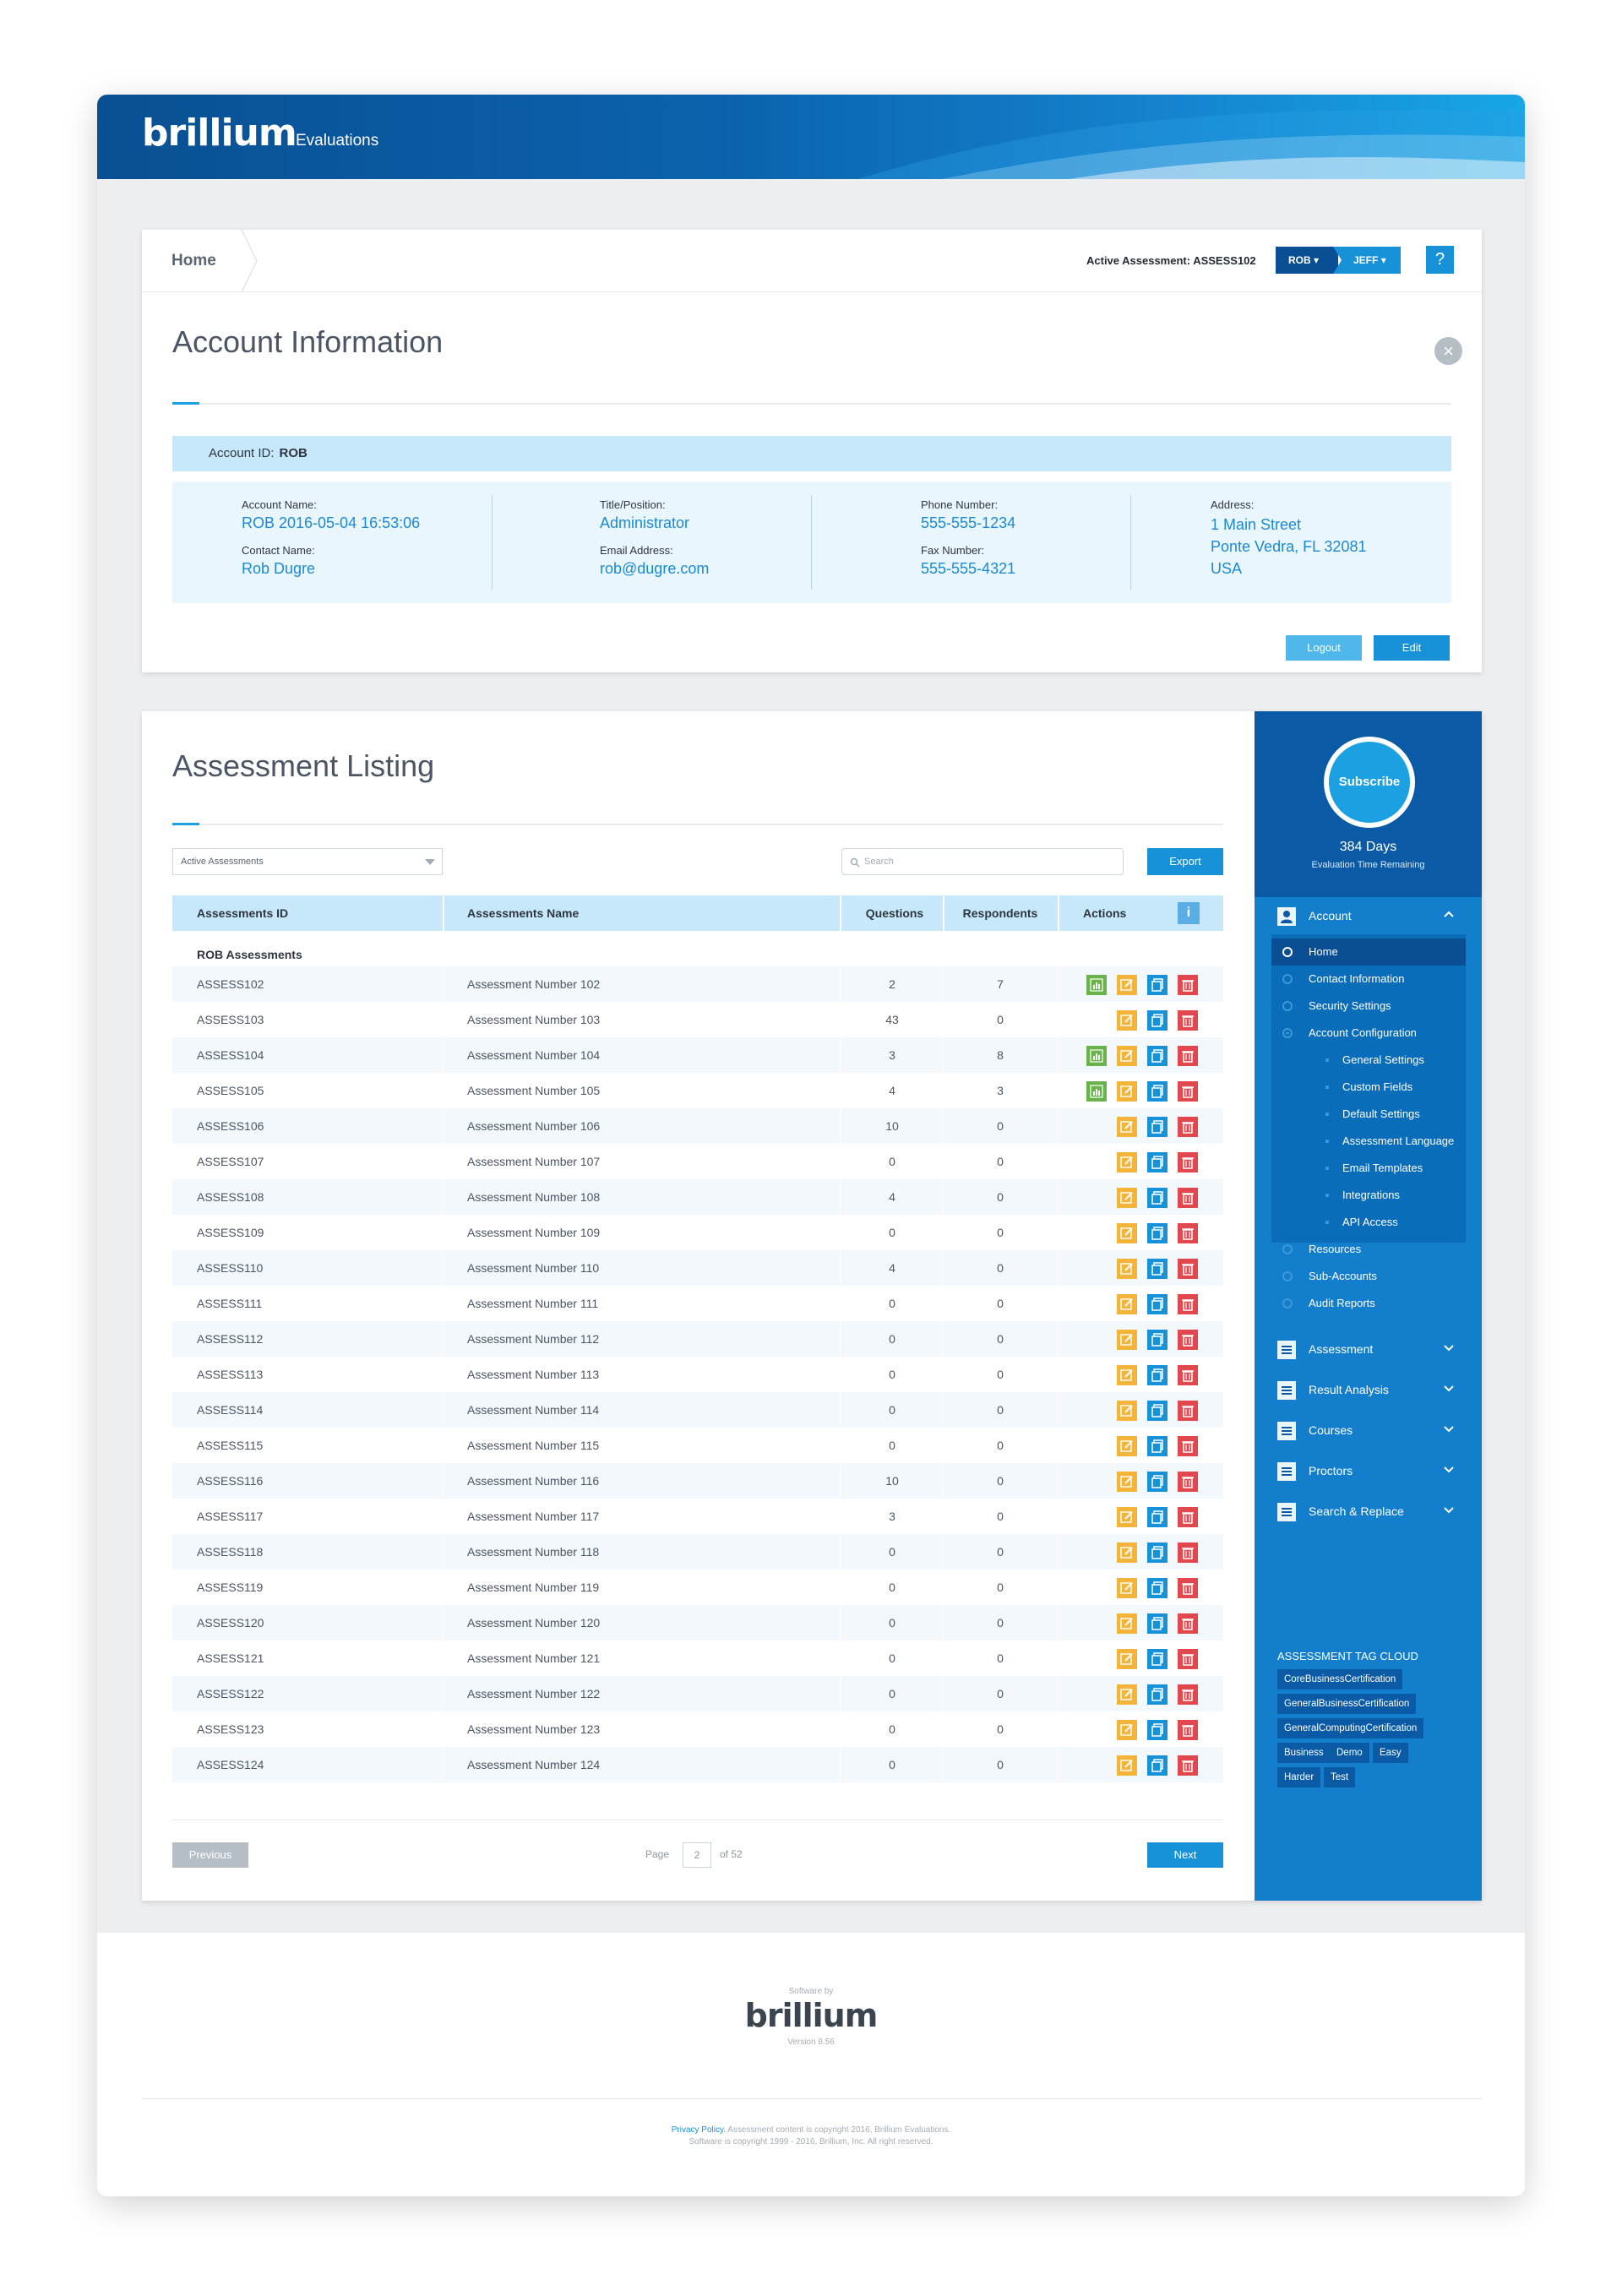 The width and height of the screenshot is (1622, 2296). Describe the element at coordinates (1367, 260) in the screenshot. I see `user-jeff-dropdown: JEFF ▾` at that location.